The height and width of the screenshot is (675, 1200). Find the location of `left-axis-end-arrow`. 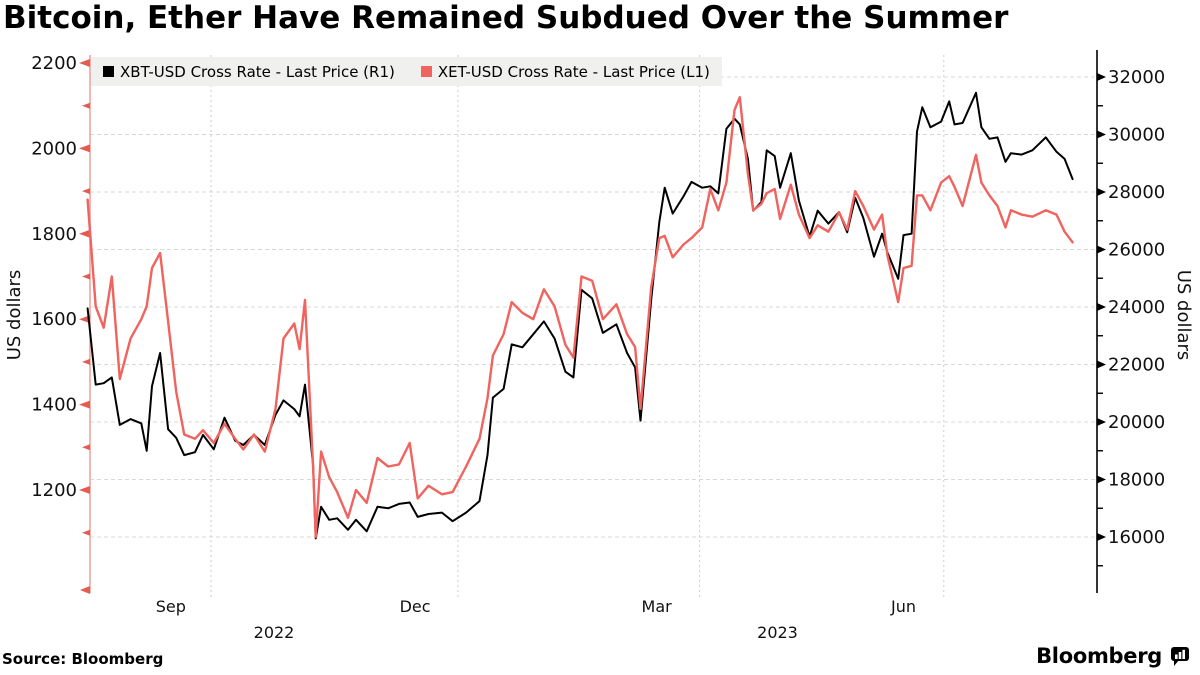

left-axis-end-arrow is located at coordinates (85, 590).